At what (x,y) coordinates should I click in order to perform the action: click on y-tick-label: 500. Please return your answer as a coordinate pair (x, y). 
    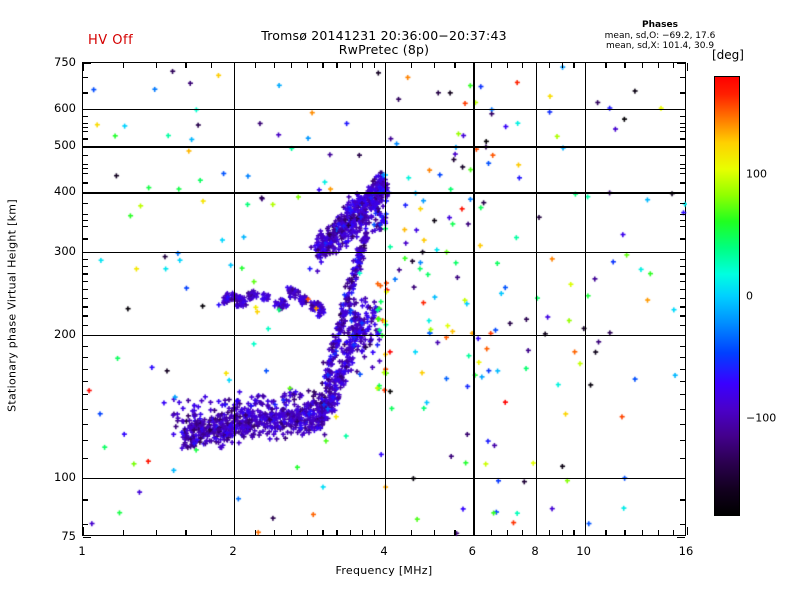
    Looking at the image, I should click on (65, 145).